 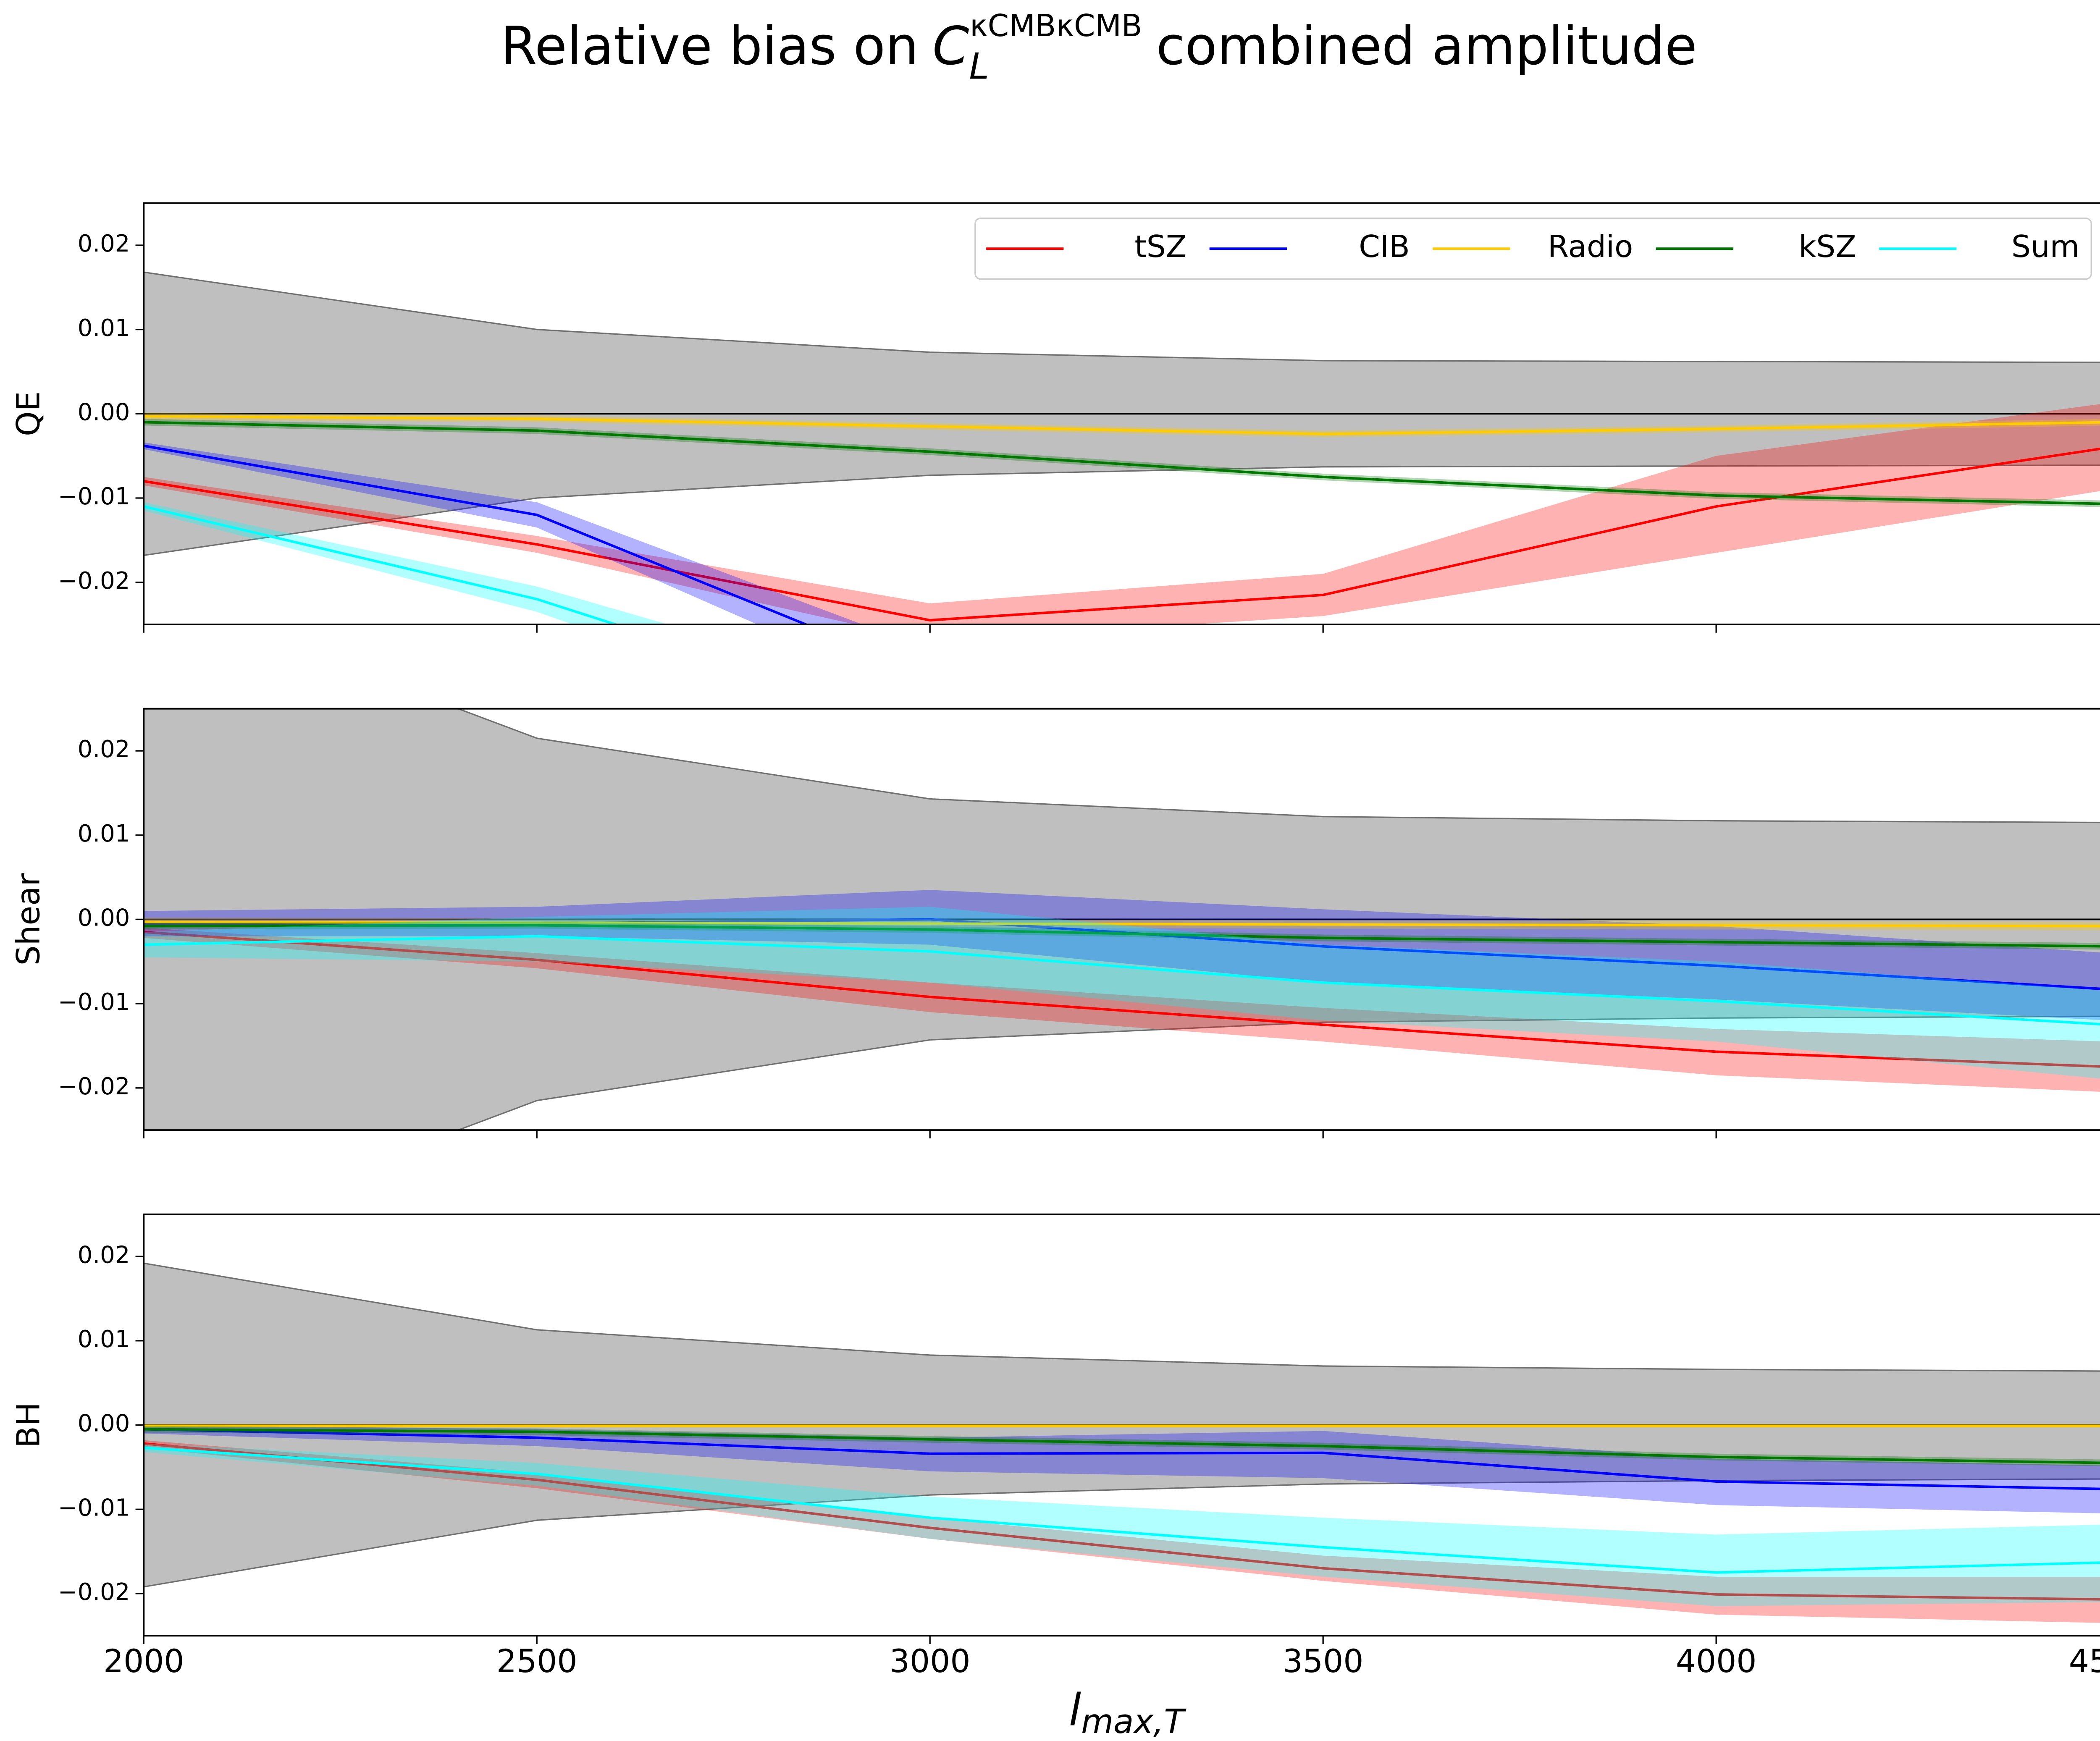 I want to click on legend-label: Sum, so click(x=2045, y=247).